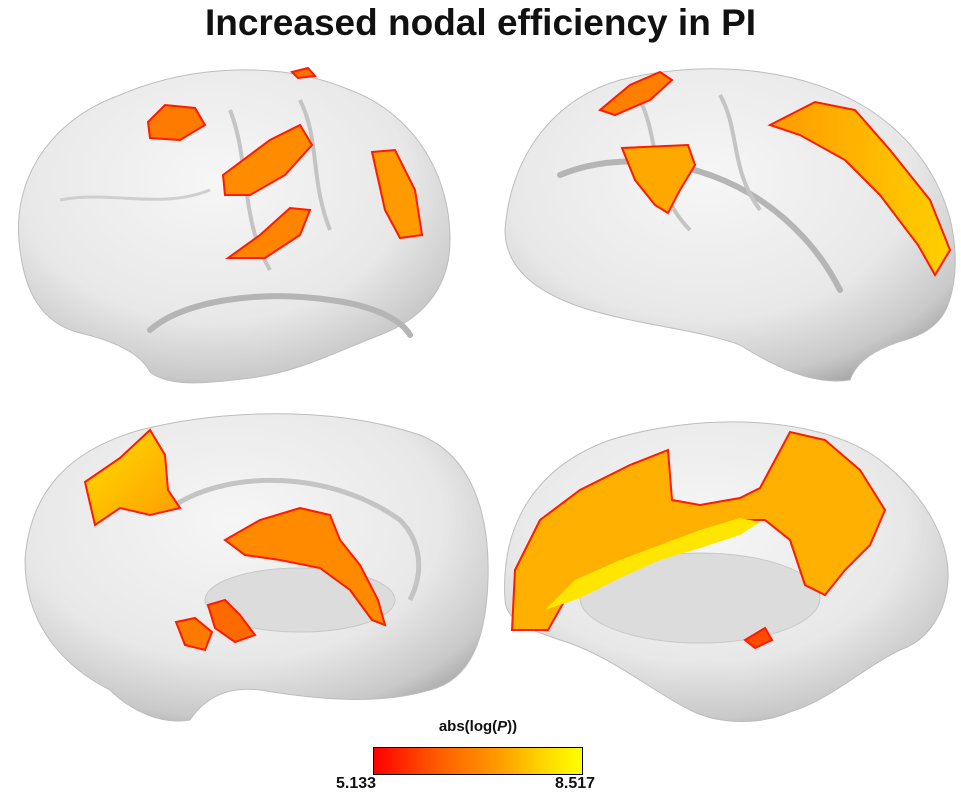 This screenshot has height=799, width=961. Describe the element at coordinates (478, 761) in the screenshot. I see `colorbar` at that location.